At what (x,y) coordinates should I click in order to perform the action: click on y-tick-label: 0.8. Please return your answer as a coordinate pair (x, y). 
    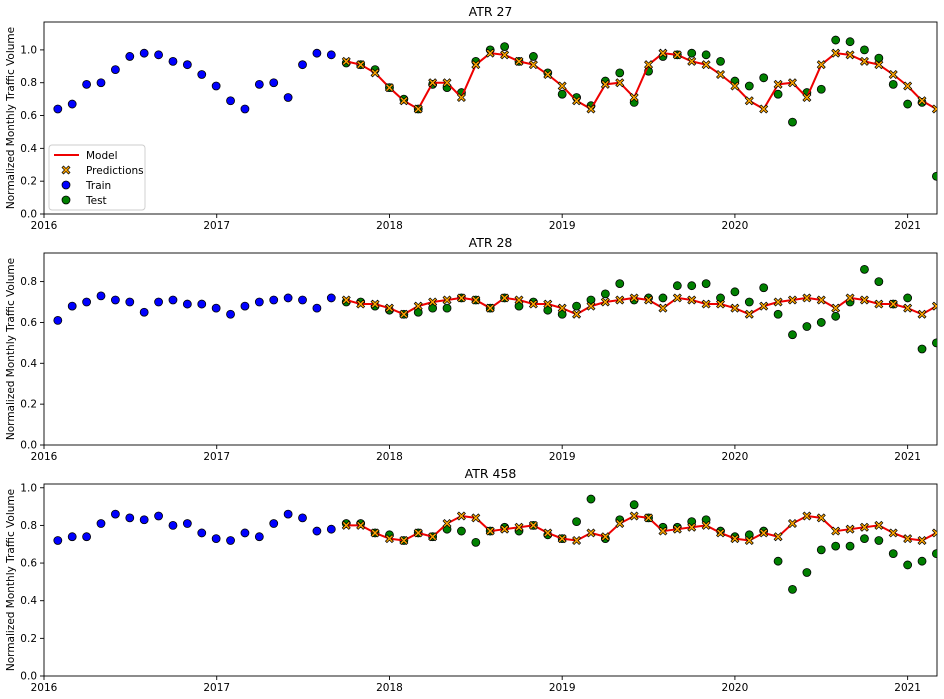
    Looking at the image, I should click on (28, 526).